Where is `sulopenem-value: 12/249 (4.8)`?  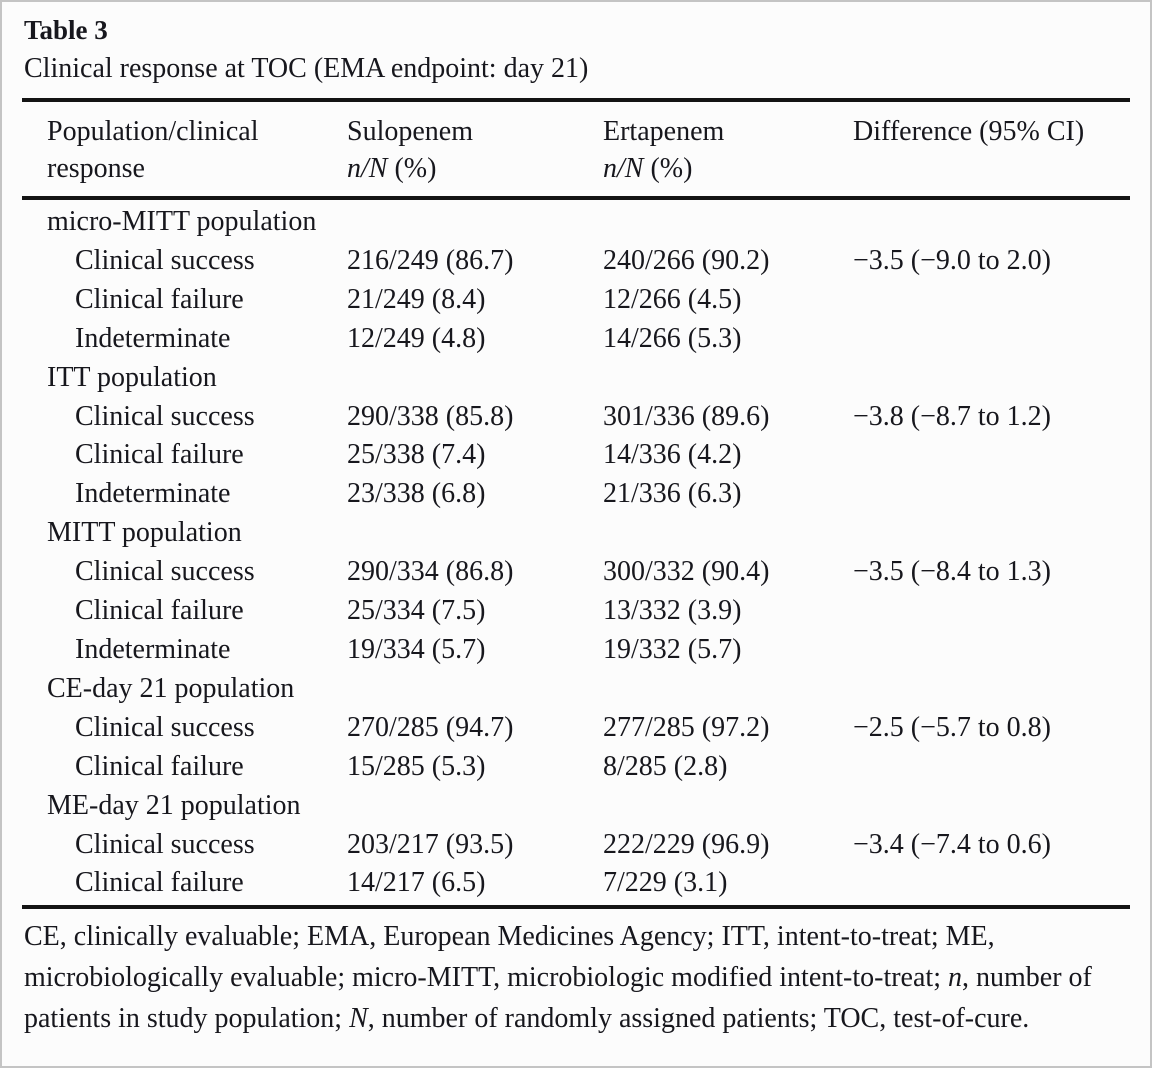 sulopenem-value: 12/249 (4.8) is located at coordinates (416, 338).